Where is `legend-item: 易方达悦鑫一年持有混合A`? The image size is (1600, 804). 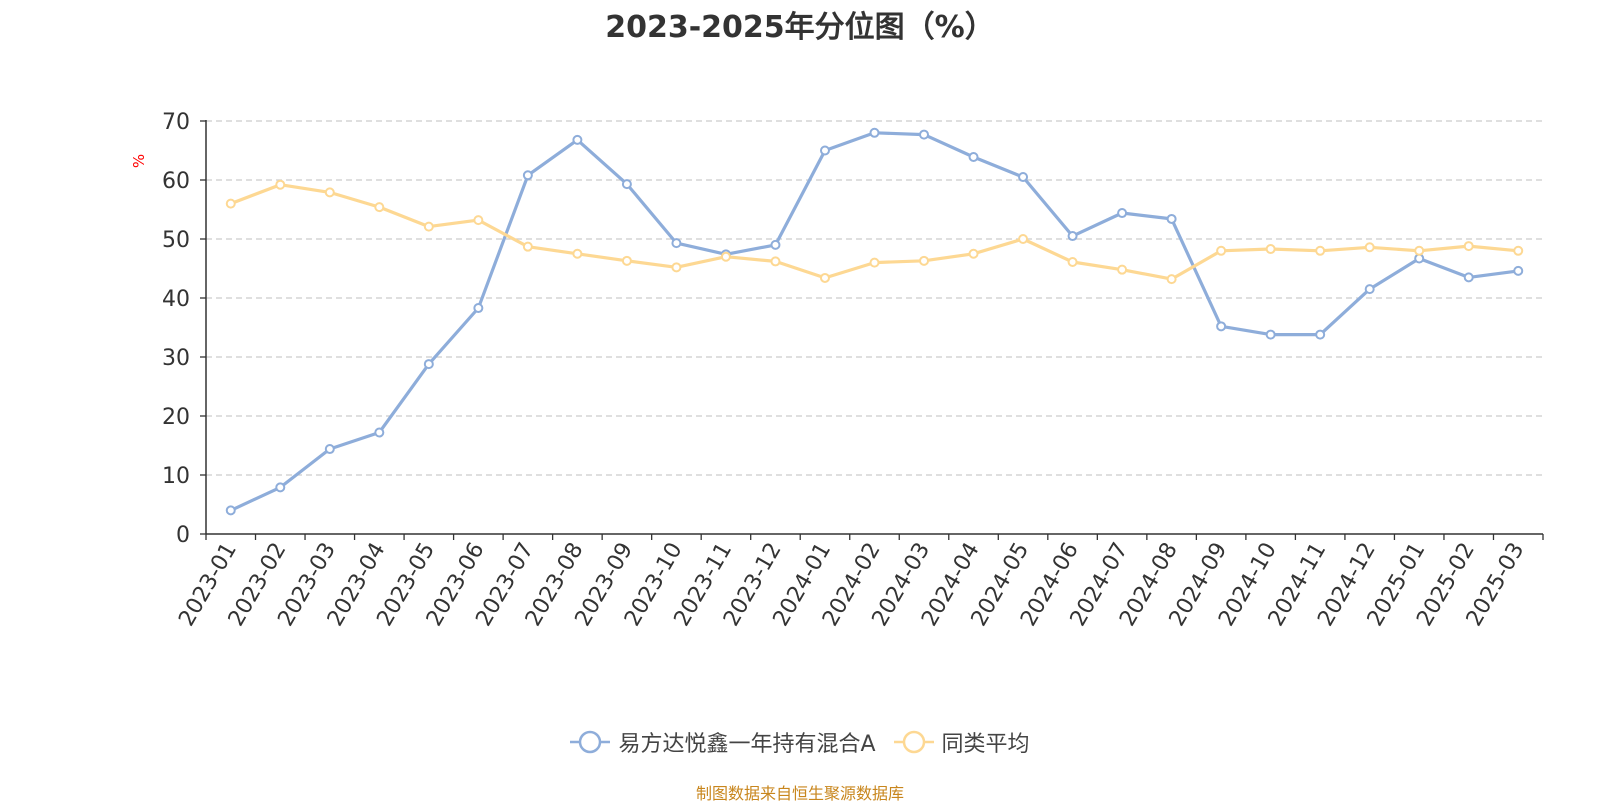 legend-item: 易方达悦鑫一年持有混合A is located at coordinates (723, 742).